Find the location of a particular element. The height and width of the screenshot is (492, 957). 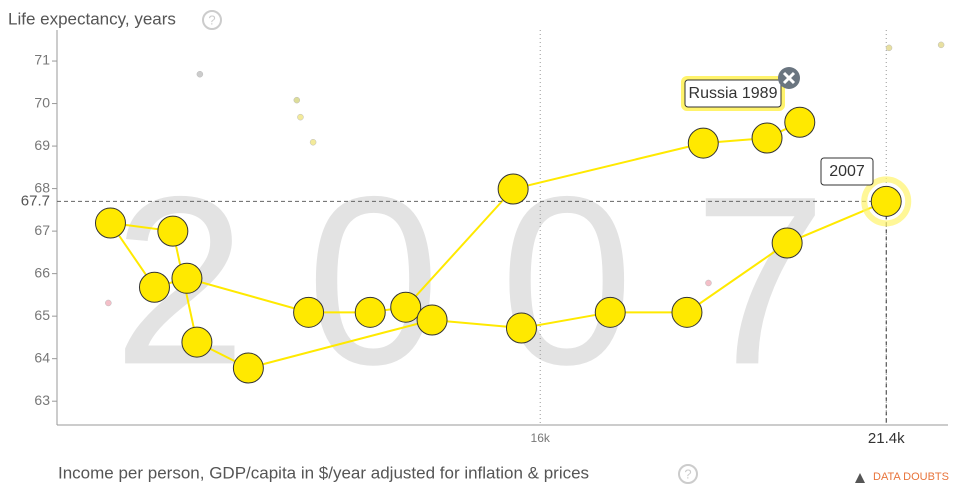

highlight-glow is located at coordinates (886, 201).